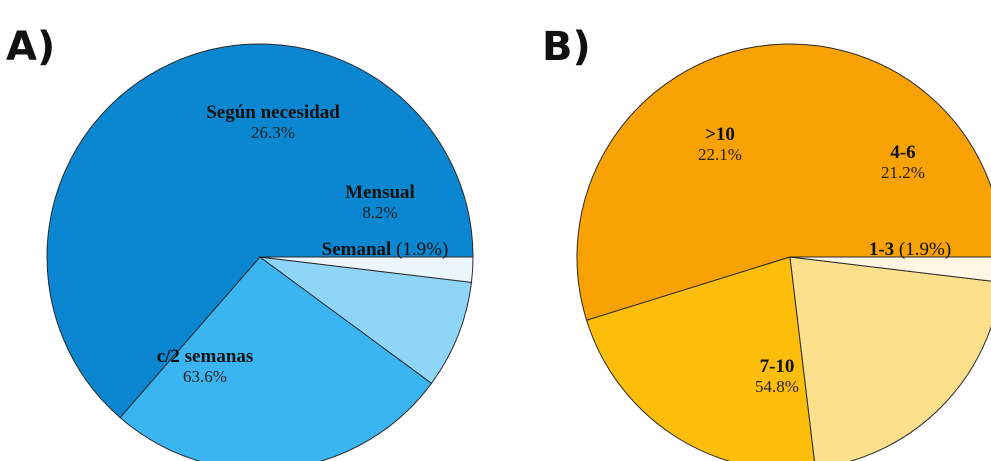  Describe the element at coordinates (777, 366) in the screenshot. I see `slice-name-b-0: 7-10` at that location.